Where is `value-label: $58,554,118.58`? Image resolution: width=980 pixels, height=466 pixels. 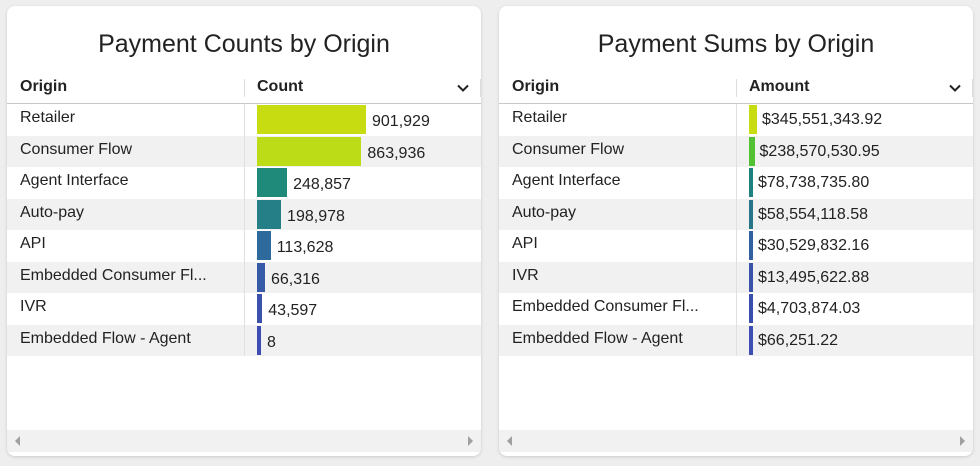 value-label: $58,554,118.58 is located at coordinates (813, 214).